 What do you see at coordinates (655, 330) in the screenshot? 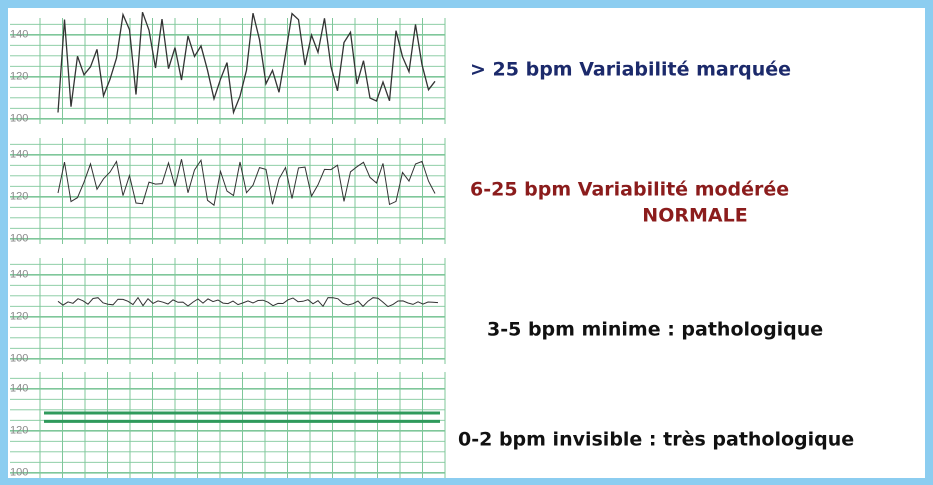
I see `caption: 3-5 bpm minime : pathologique` at bounding box center [655, 330].